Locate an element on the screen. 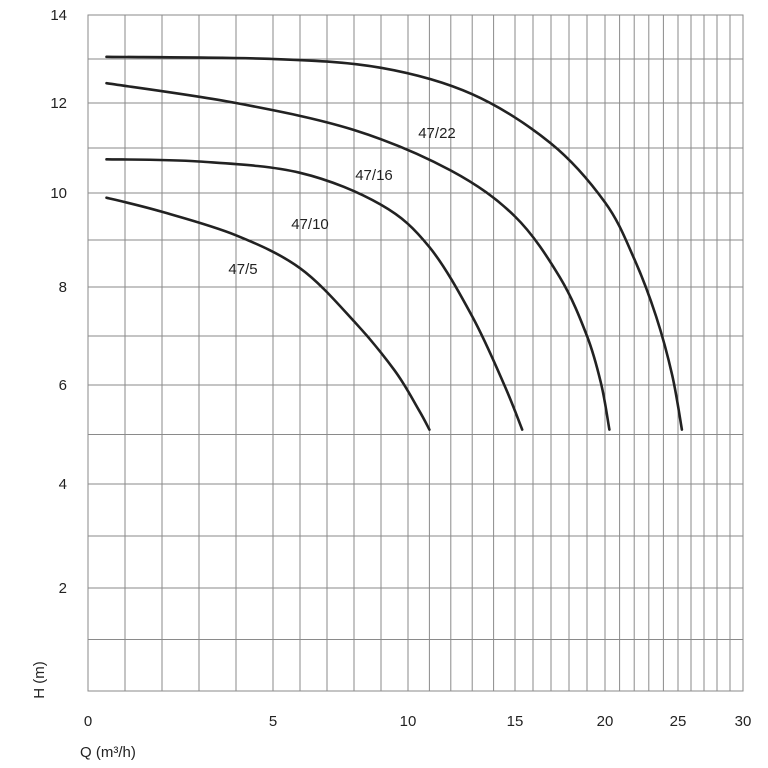 This screenshot has height=768, width=768. y-axis-label: H (m) is located at coordinates (39, 680).